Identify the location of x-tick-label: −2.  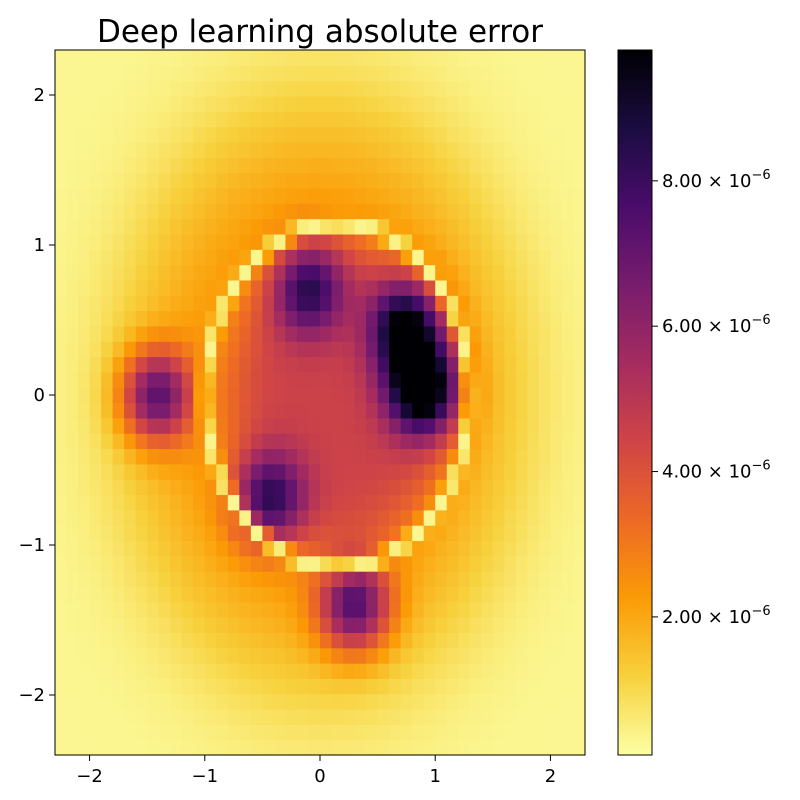
(89, 776).